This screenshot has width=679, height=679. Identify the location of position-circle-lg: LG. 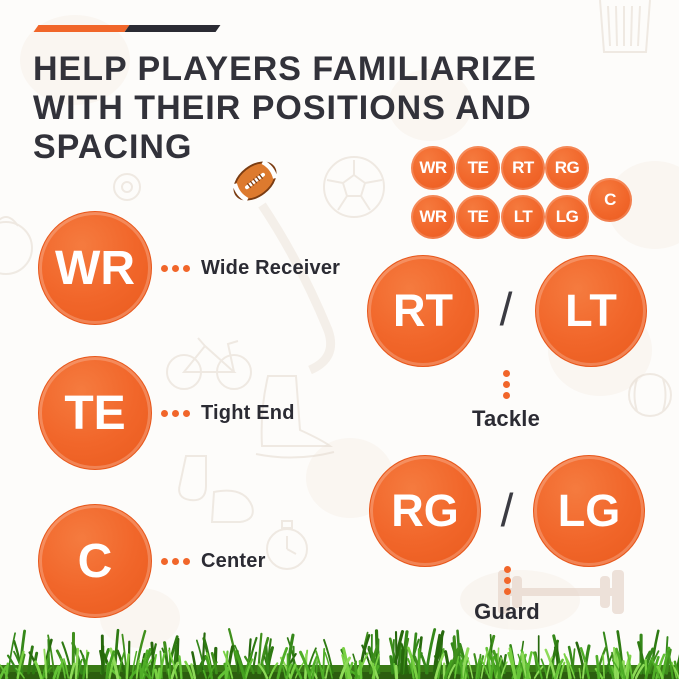
(589, 511).